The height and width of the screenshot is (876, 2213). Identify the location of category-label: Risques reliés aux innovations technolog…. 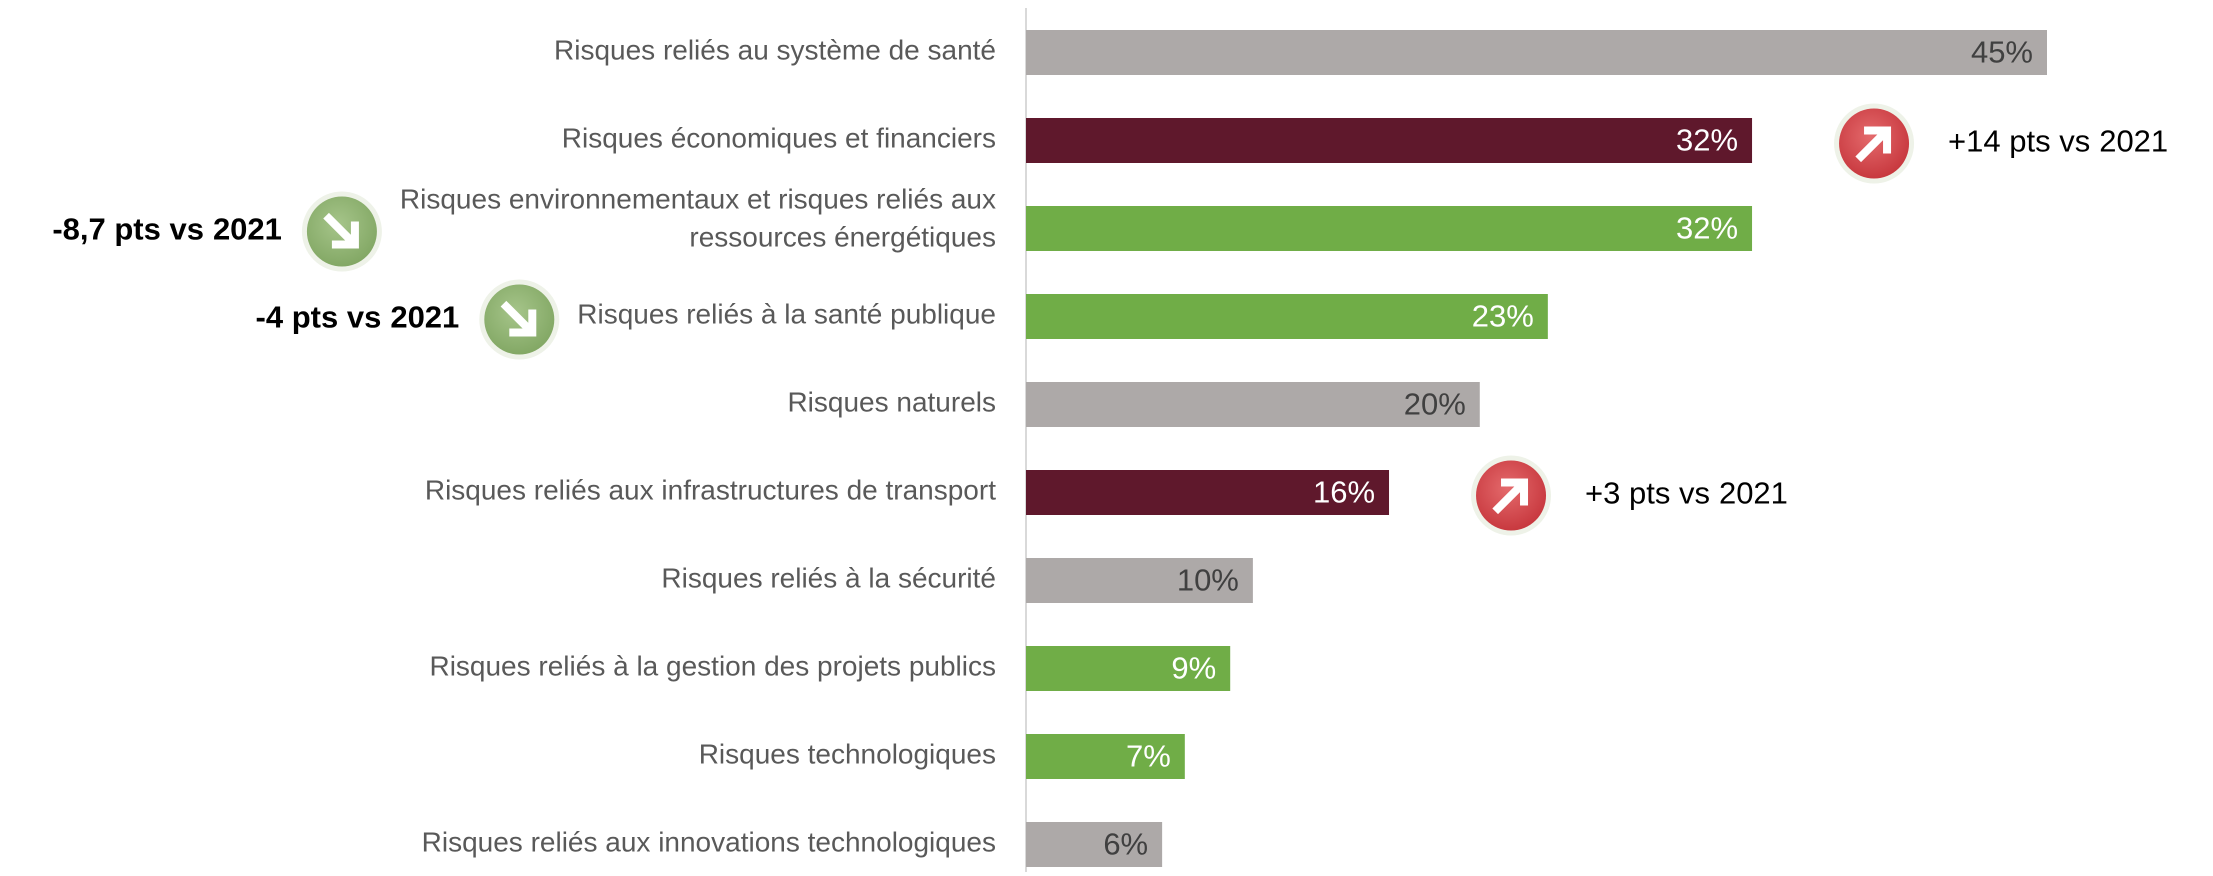
(709, 842).